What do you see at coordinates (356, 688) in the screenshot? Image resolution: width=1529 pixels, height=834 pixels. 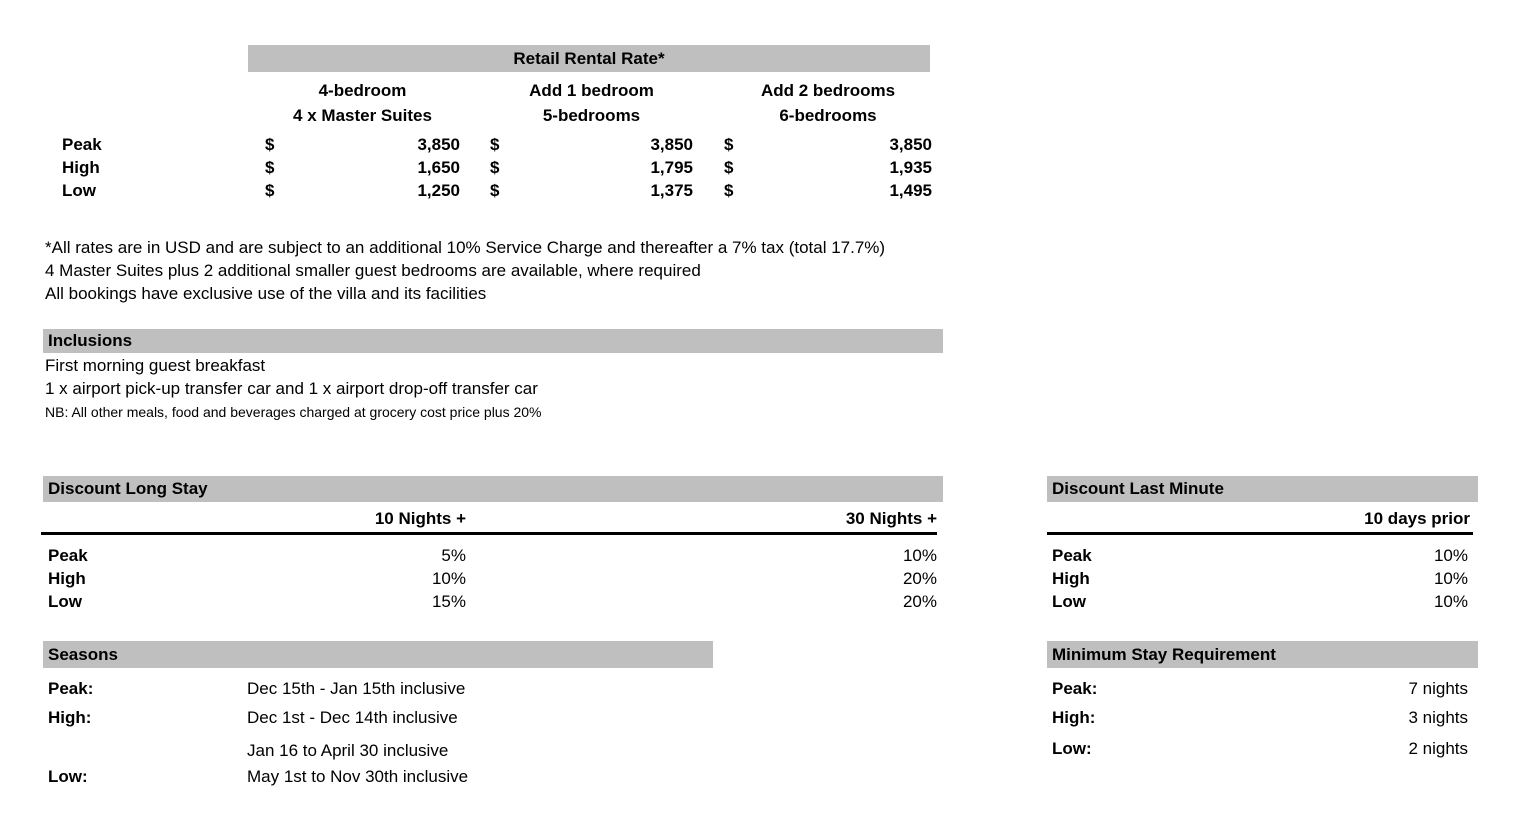 I see `season-date-range: Dec 15th - Jan 15th inclusive` at bounding box center [356, 688].